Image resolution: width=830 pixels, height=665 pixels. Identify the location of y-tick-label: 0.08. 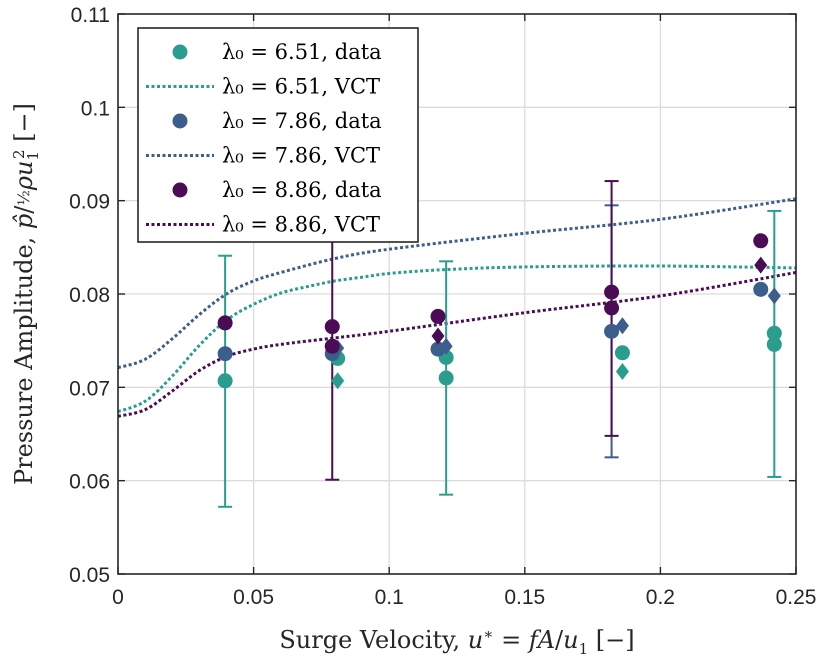
(89, 295).